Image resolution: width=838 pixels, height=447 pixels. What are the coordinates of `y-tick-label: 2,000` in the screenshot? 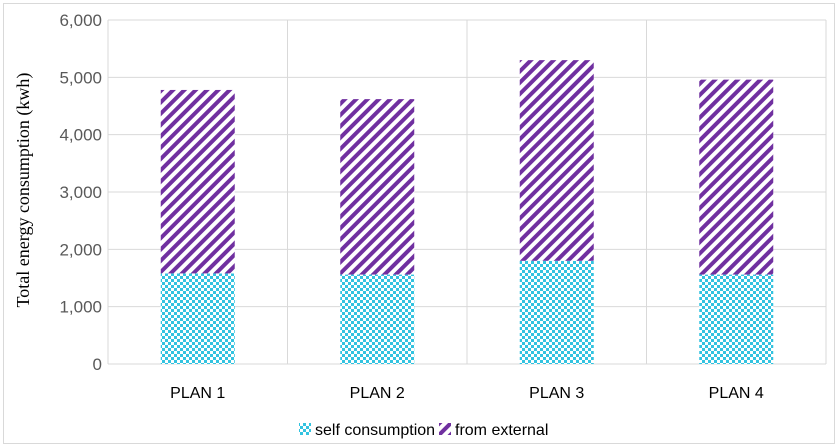 It's located at (80, 249).